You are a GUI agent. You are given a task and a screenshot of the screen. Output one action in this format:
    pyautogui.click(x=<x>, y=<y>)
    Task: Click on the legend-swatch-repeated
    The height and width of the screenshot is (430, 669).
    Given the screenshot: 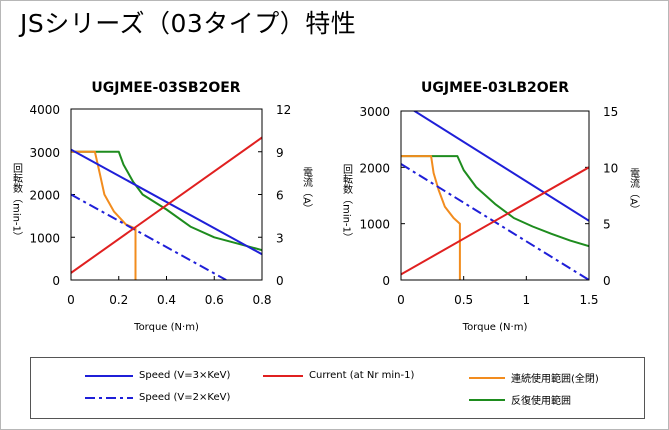 What is the action you would take?
    pyautogui.click(x=487, y=399)
    